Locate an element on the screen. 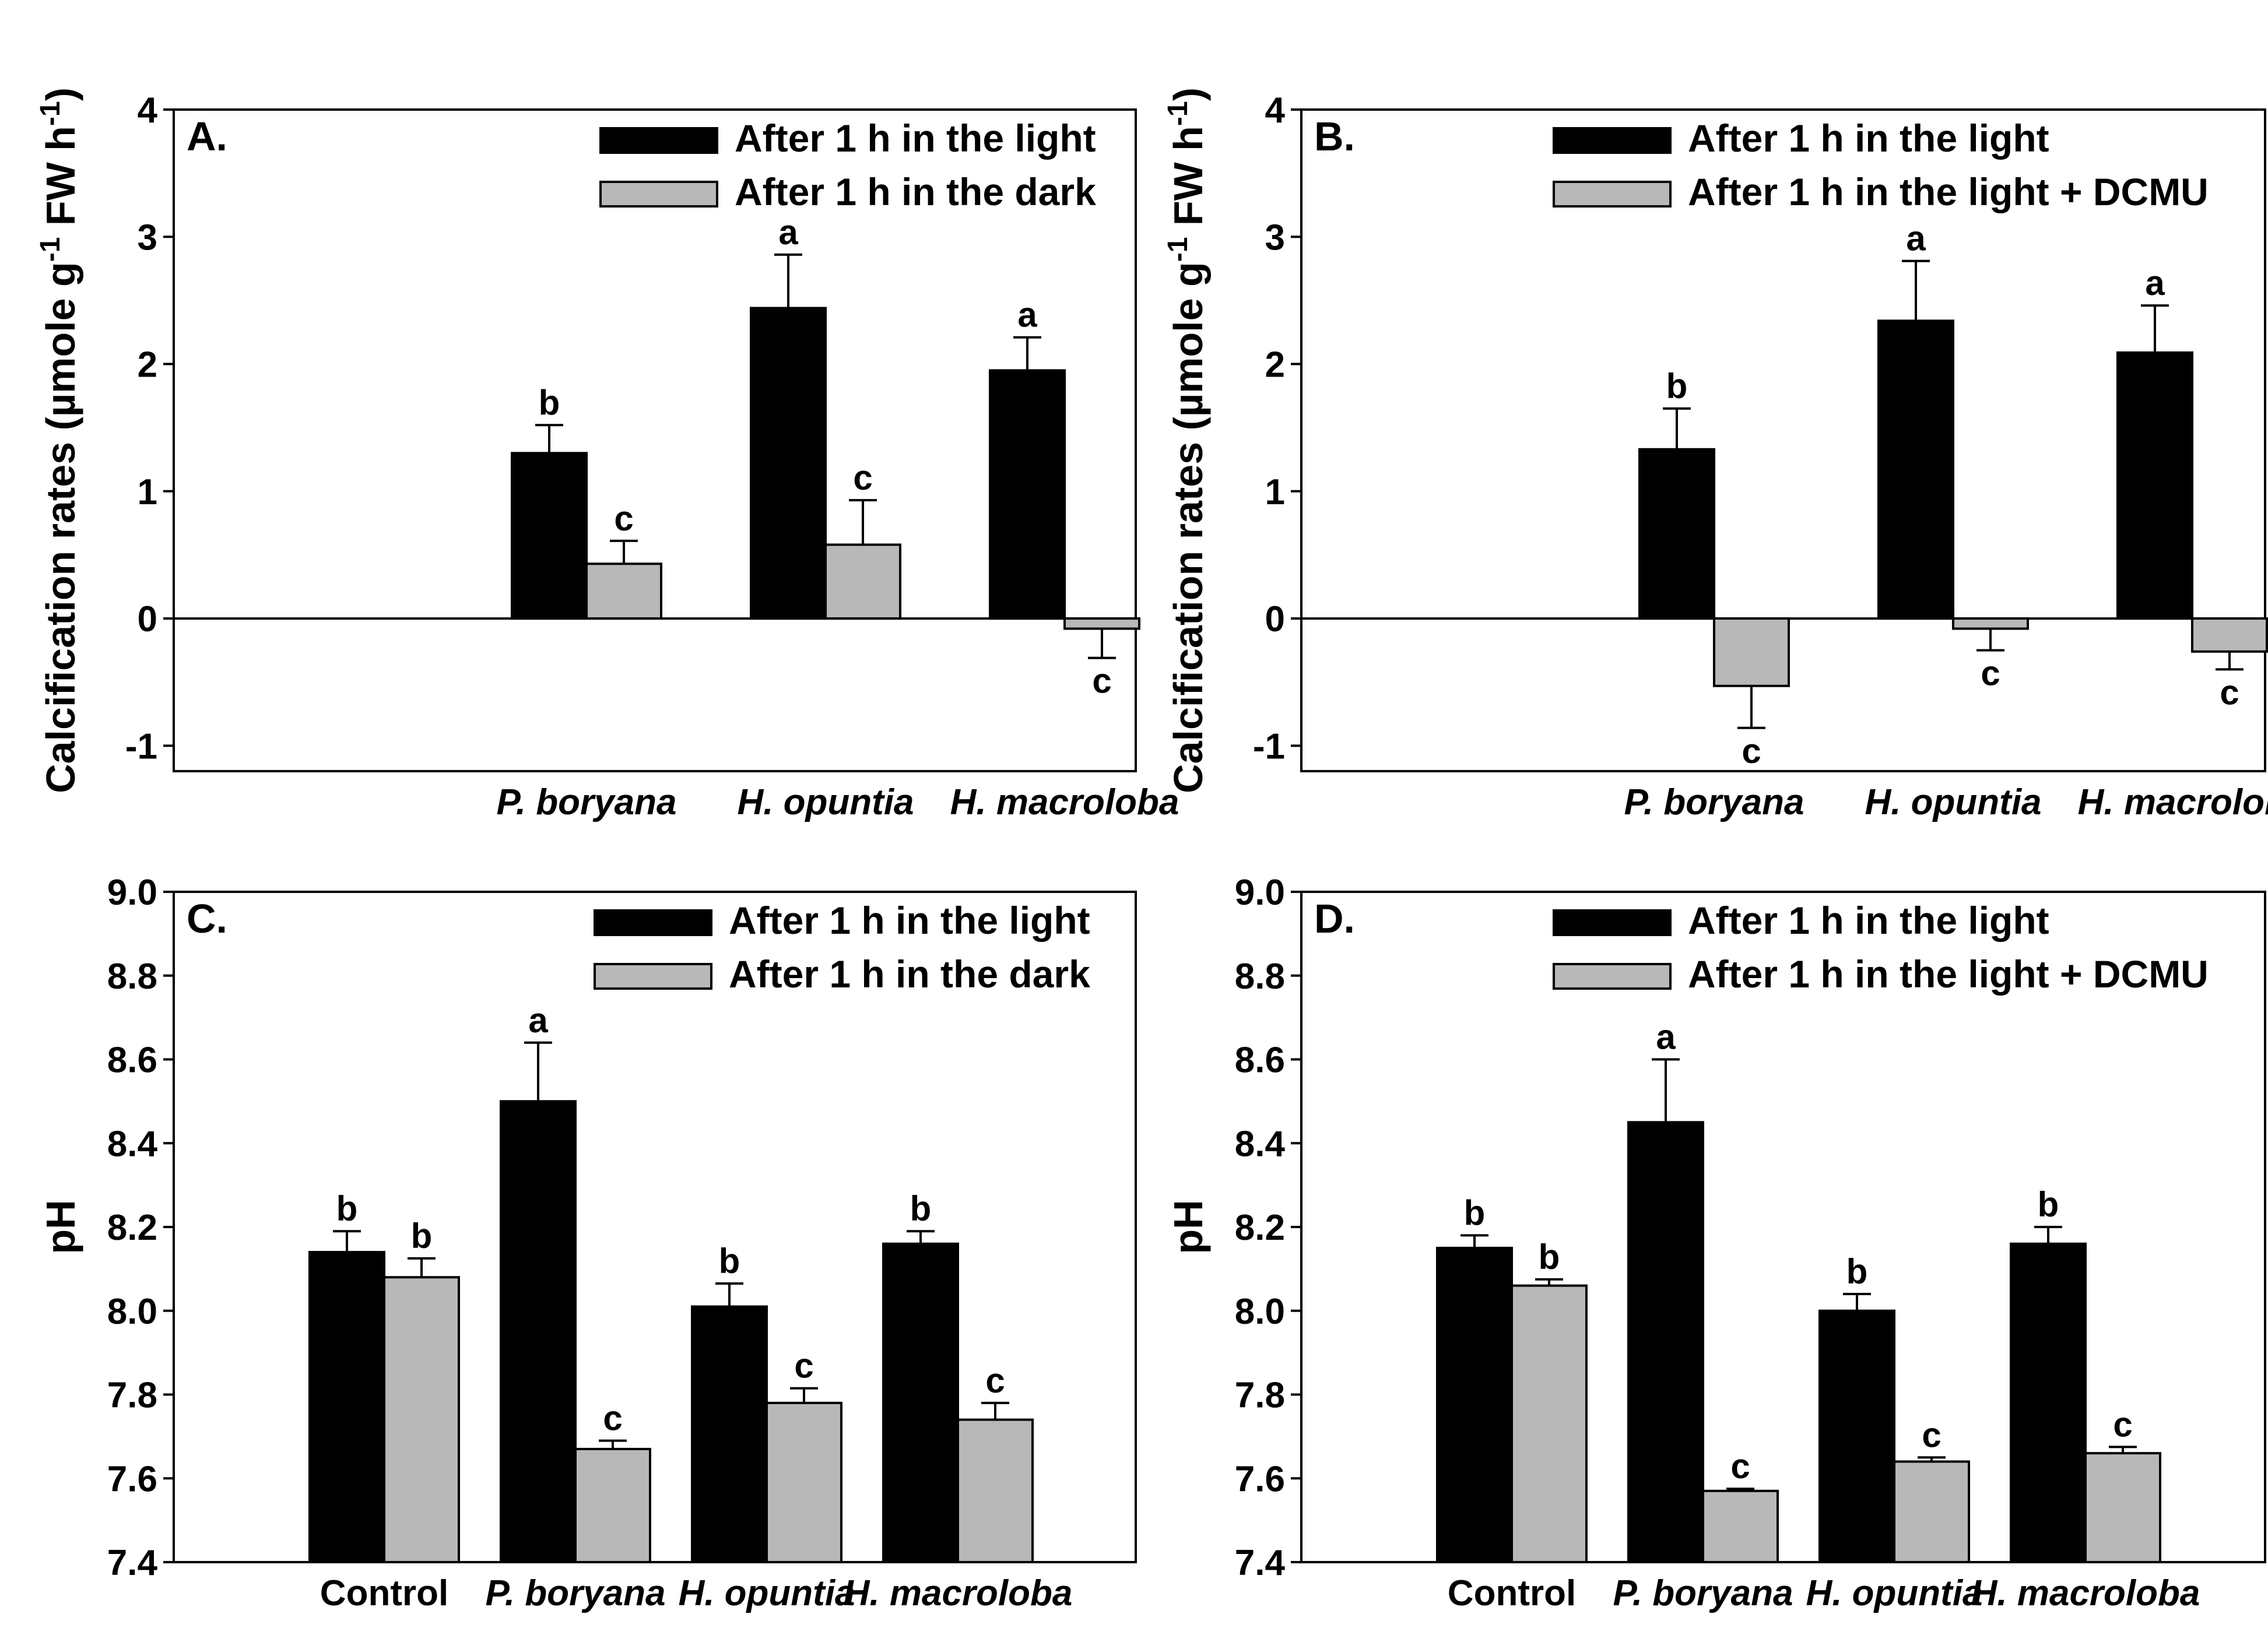 This screenshot has width=2268, height=1628. panel-letter: B. is located at coordinates (1334, 136).